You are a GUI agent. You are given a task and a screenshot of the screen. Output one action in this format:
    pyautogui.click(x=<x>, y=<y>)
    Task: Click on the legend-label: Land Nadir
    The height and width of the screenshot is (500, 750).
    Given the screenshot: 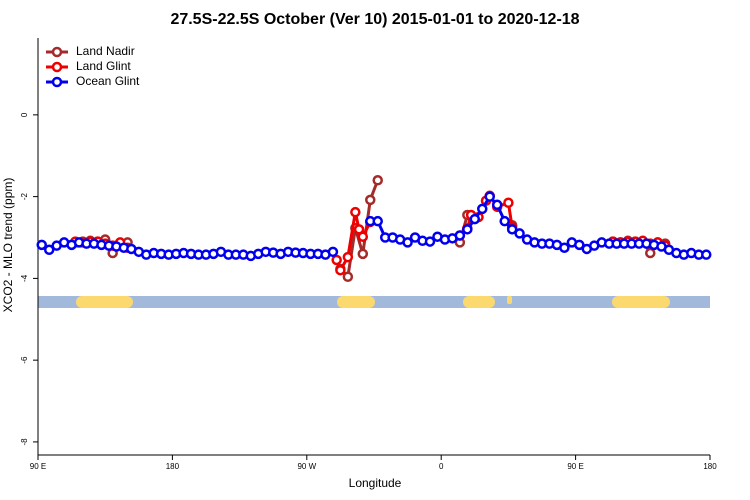 What is the action you would take?
    pyautogui.click(x=105, y=51)
    